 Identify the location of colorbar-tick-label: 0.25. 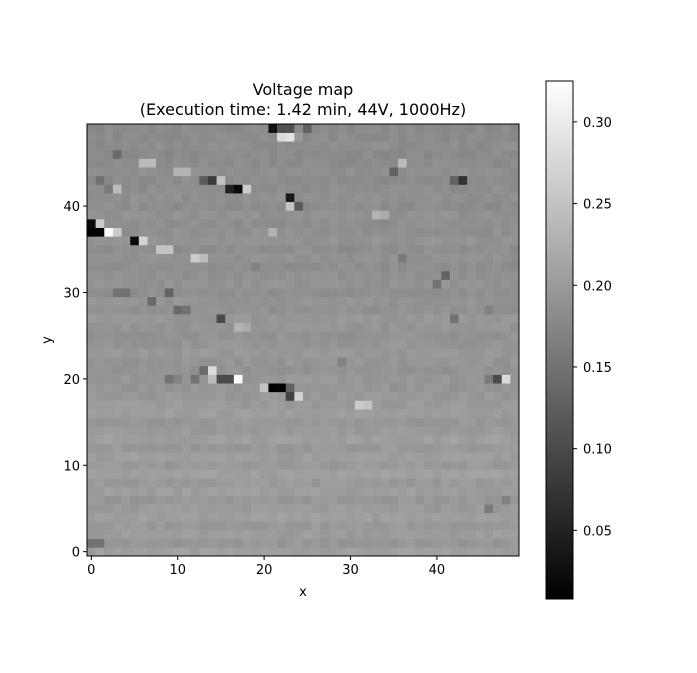
(597, 205).